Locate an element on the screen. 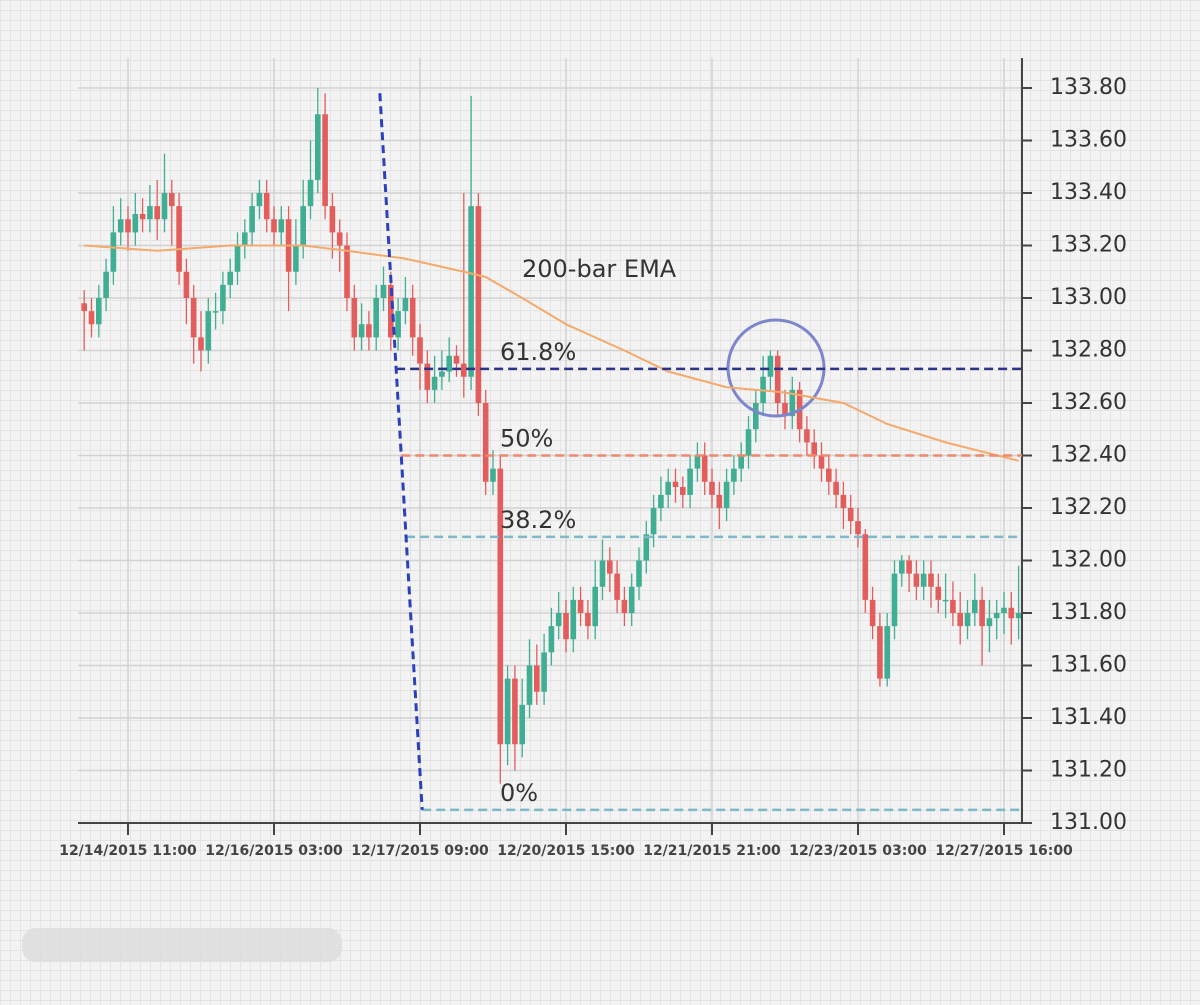  x-tick-label: 12/16/2015 03:00 is located at coordinates (274, 851).